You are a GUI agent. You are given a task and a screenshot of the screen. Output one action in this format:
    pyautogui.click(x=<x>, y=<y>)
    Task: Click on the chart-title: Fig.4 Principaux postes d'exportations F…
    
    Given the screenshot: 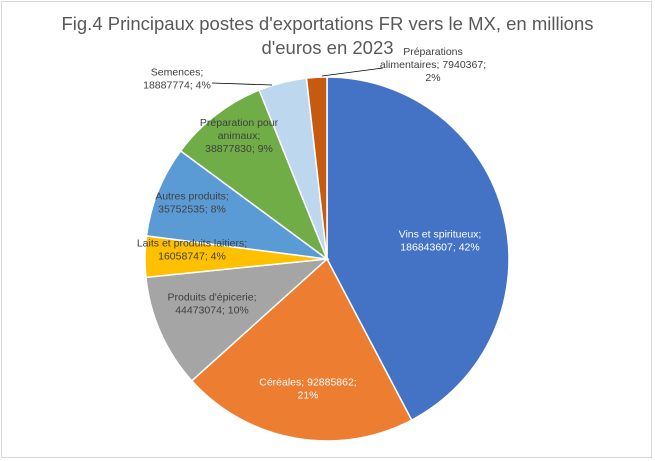 What is the action you would take?
    pyautogui.click(x=327, y=36)
    